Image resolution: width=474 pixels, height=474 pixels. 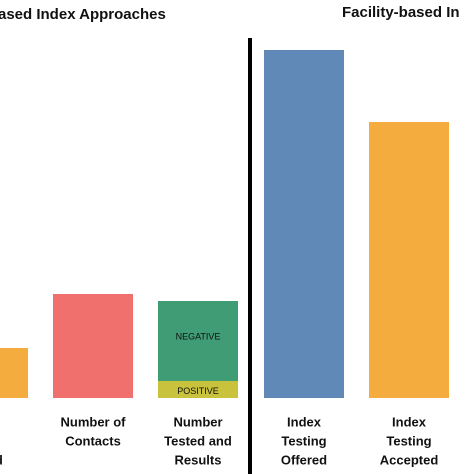 I want to click on x-tick-label: Number of, so click(x=94, y=421).